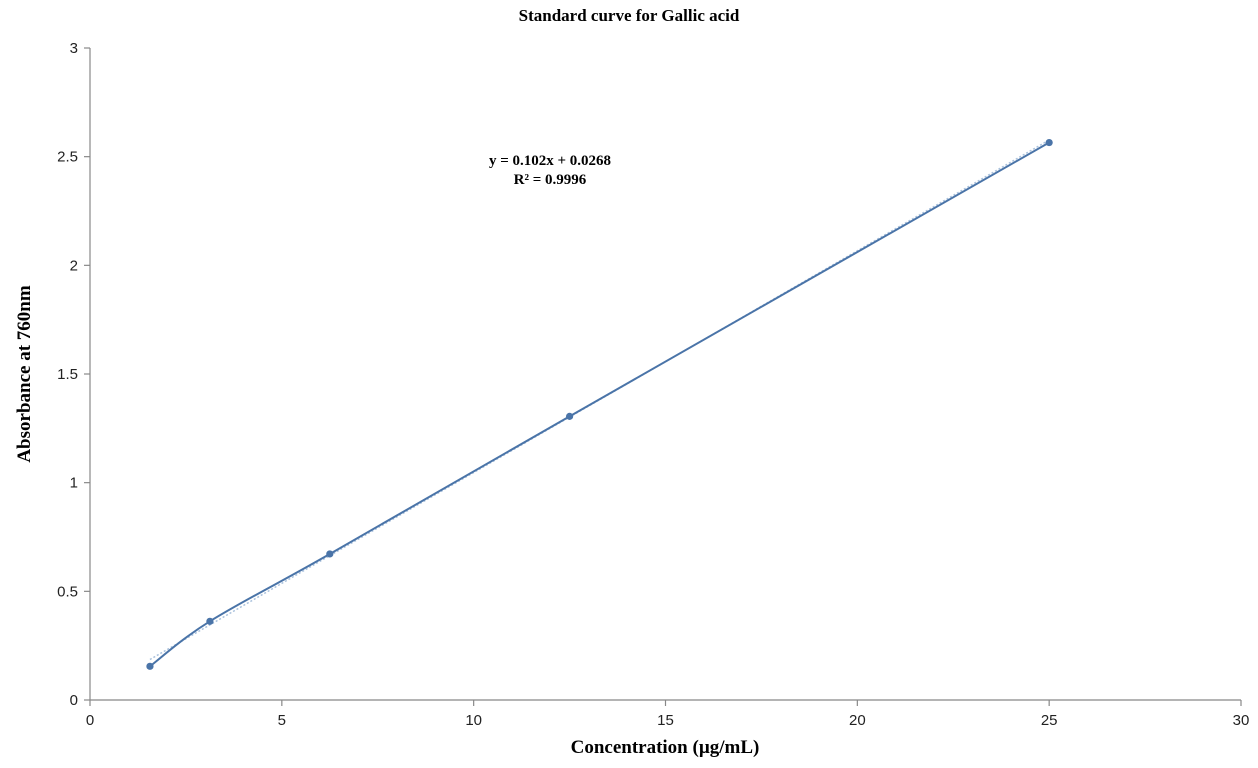 The image size is (1258, 768). I want to click on x-tick-label: 30, so click(1241, 720).